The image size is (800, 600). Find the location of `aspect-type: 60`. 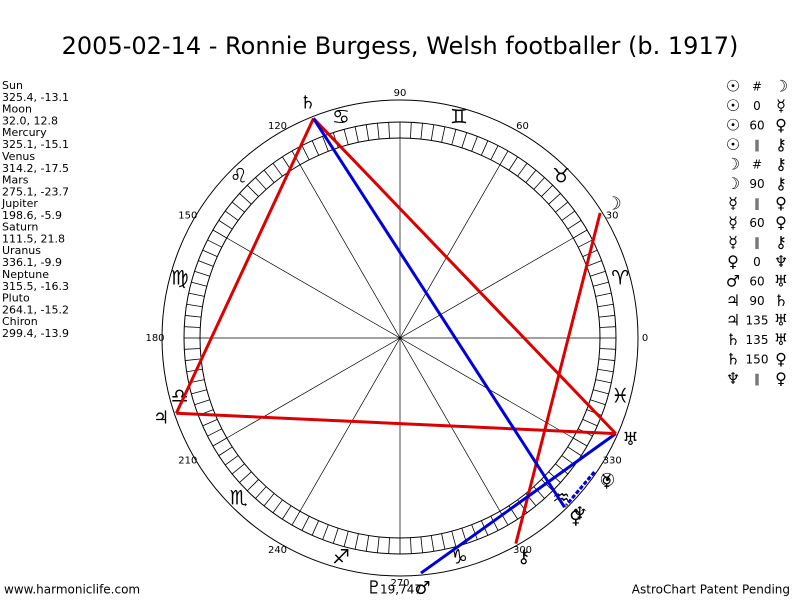

aspect-type: 60 is located at coordinates (756, 282).